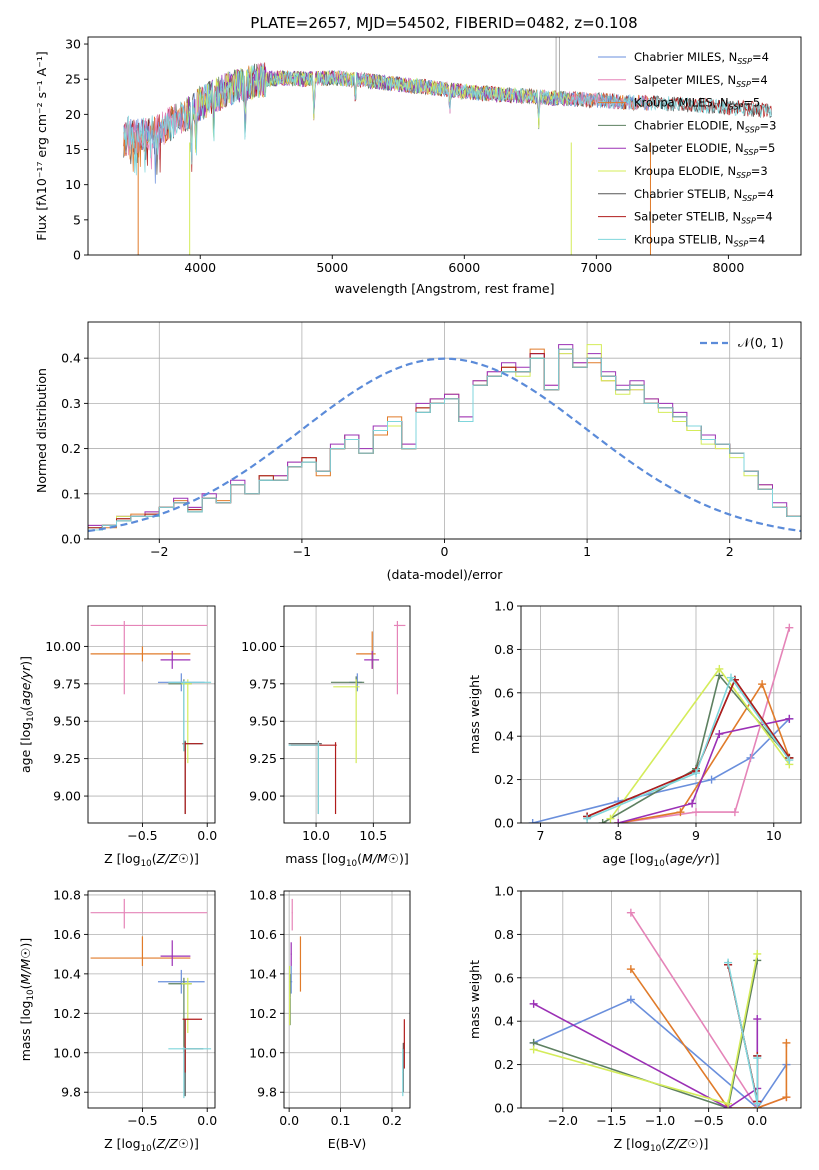  I want to click on y-axis-label: Normed distribution, so click(41, 430).